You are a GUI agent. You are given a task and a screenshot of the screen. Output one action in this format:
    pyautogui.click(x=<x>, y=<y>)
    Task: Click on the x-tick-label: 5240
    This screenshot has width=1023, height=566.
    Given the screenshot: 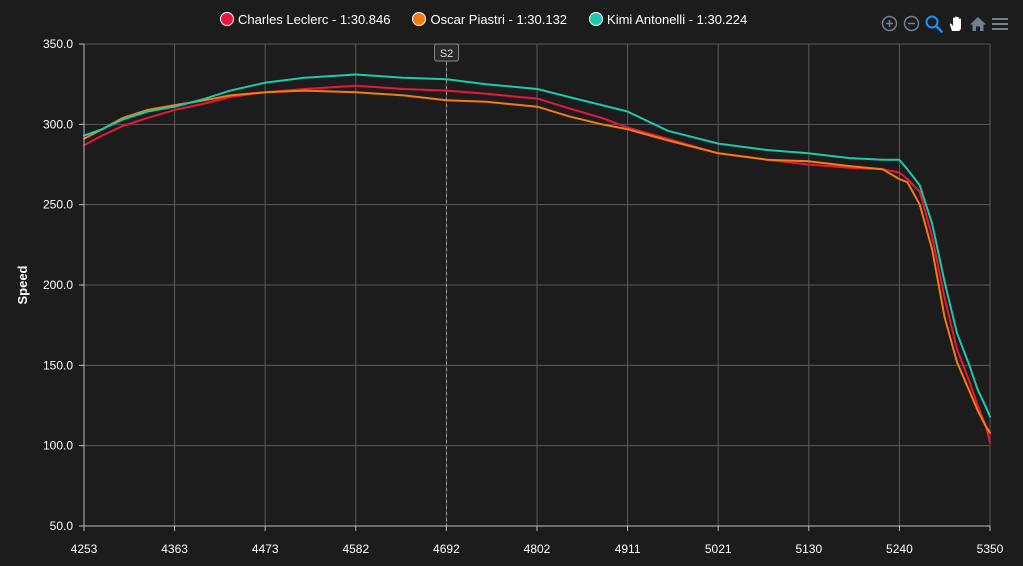 What is the action you would take?
    pyautogui.click(x=899, y=549)
    